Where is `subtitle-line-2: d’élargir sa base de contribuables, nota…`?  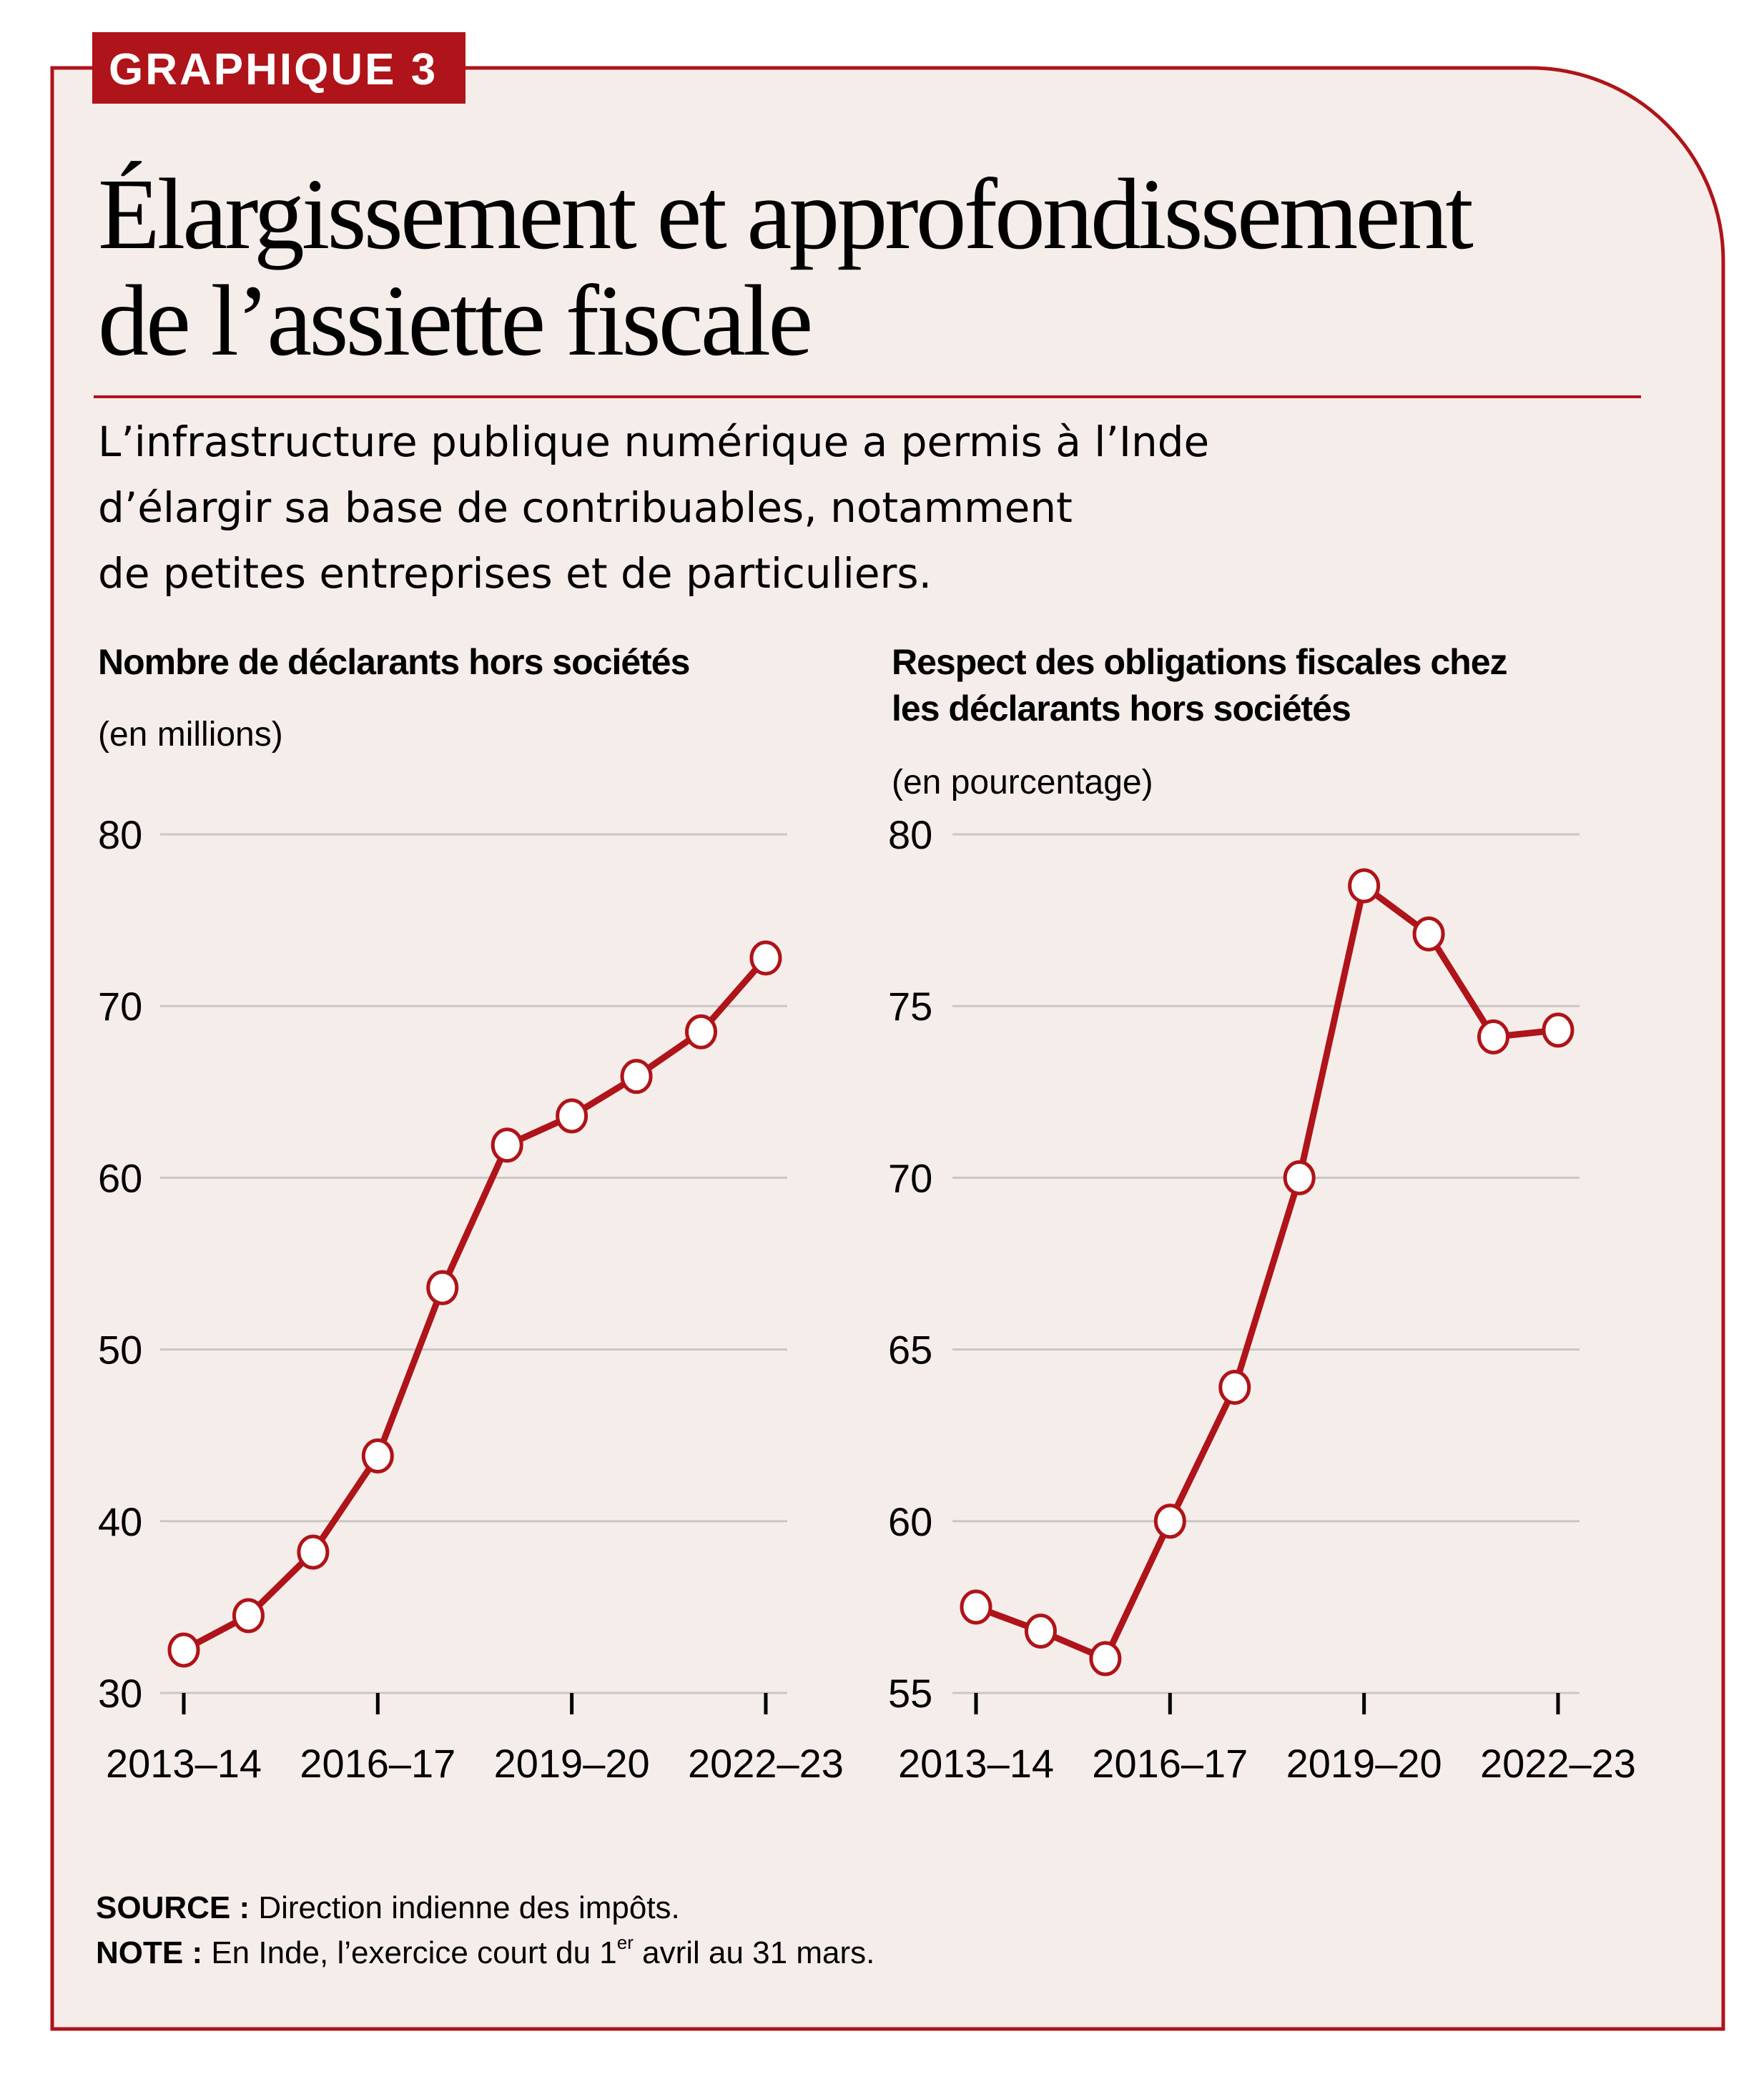
subtitle-line-2: d’élargir sa base de contribuables, nota… is located at coordinates (585, 507).